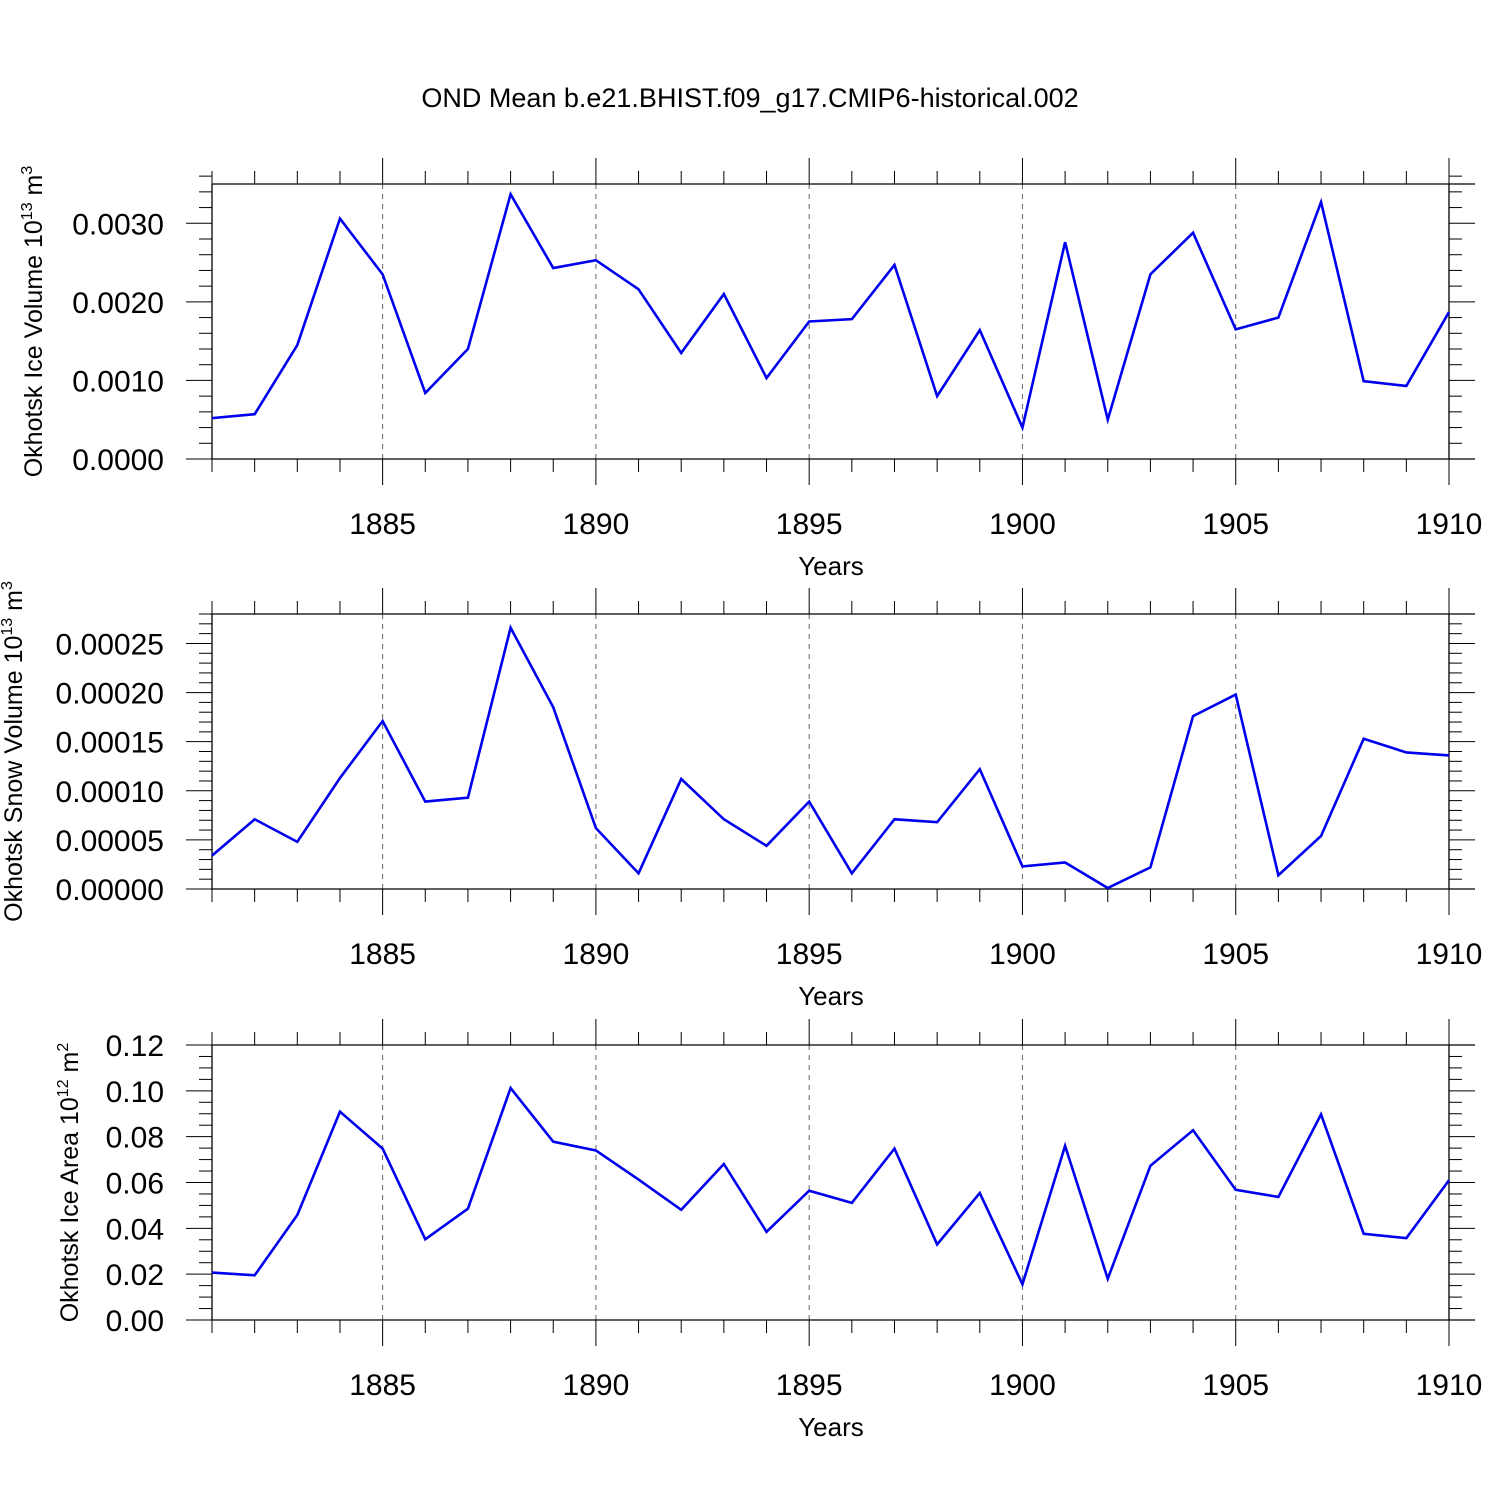 This screenshot has width=1500, height=1500. Describe the element at coordinates (831, 1186) in the screenshot. I see `series-line-ice-area` at that location.